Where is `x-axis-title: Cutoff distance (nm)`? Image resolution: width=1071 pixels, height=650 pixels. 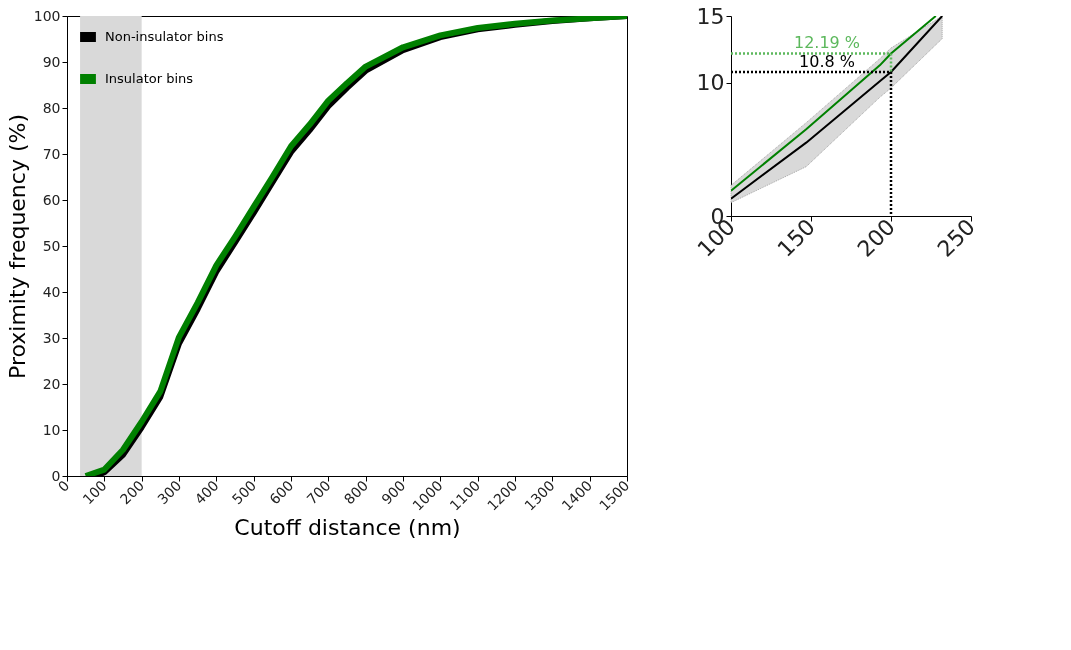 x-axis-title: Cutoff distance (nm) is located at coordinates (347, 527).